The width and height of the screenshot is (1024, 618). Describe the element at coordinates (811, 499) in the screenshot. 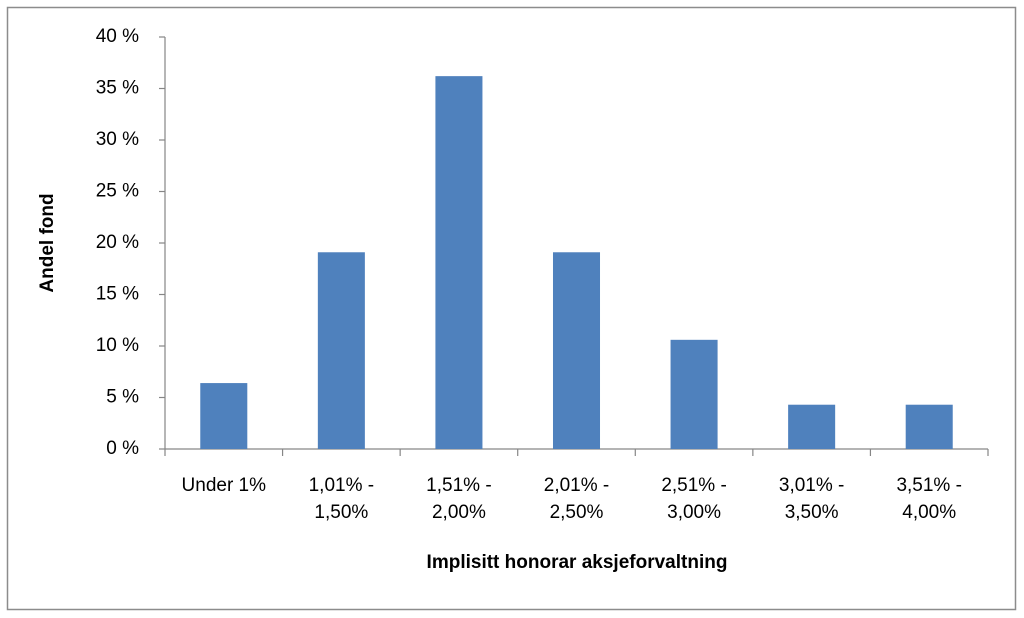

I see `x-tick-label: 3,01% - 3,50%` at that location.